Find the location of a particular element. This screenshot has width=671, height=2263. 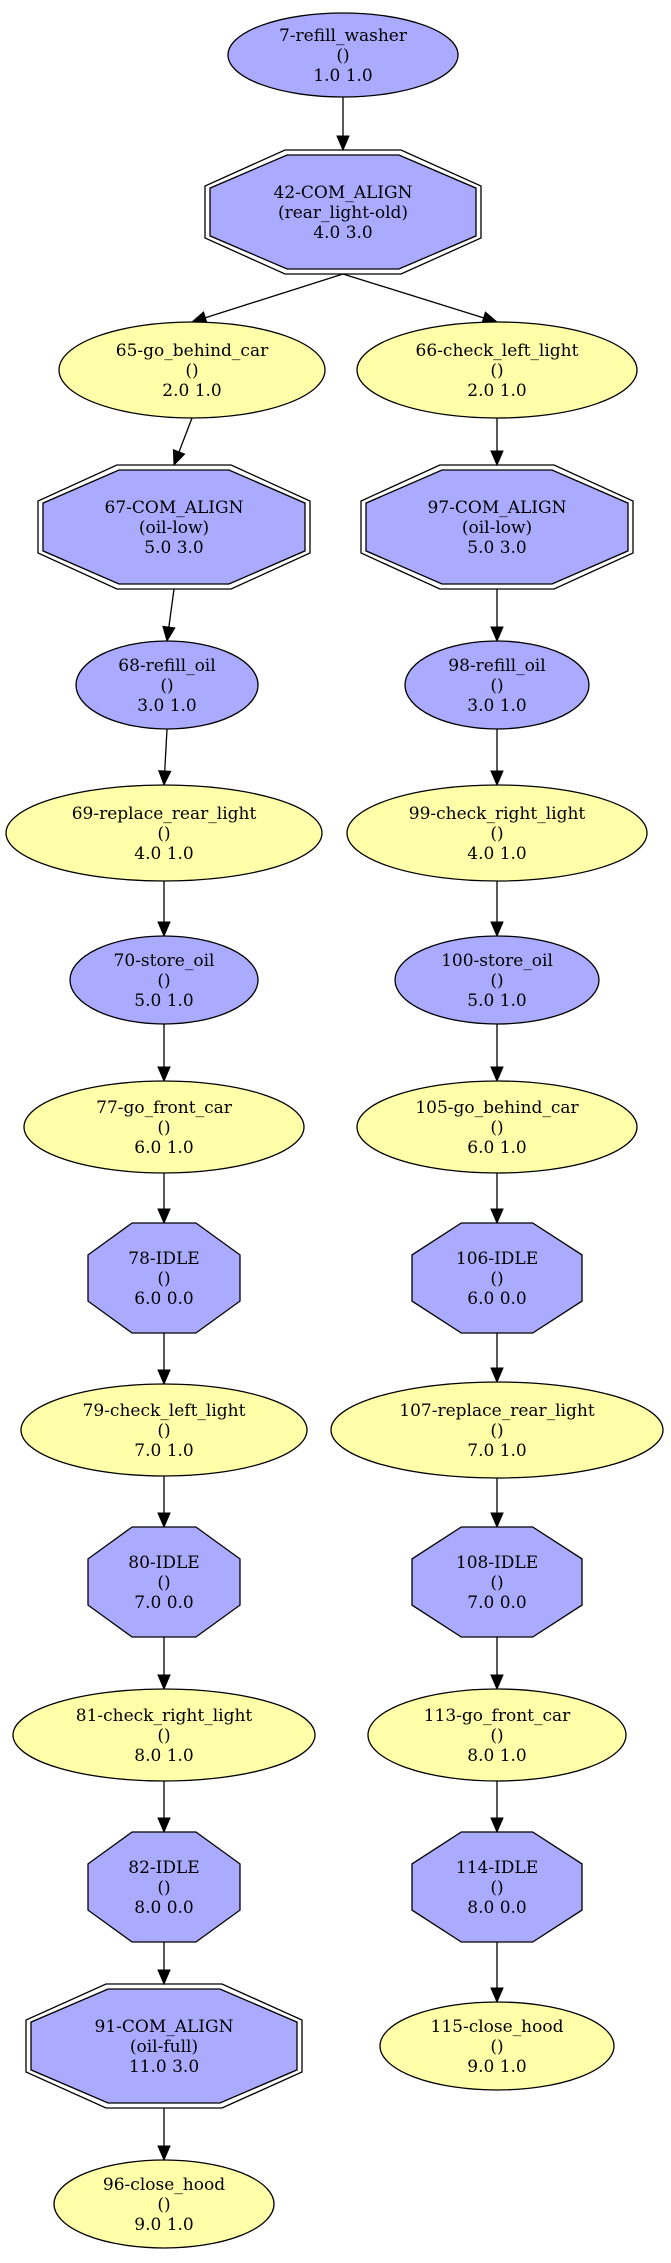

edge-n108-n113 is located at coordinates (497, 1664).